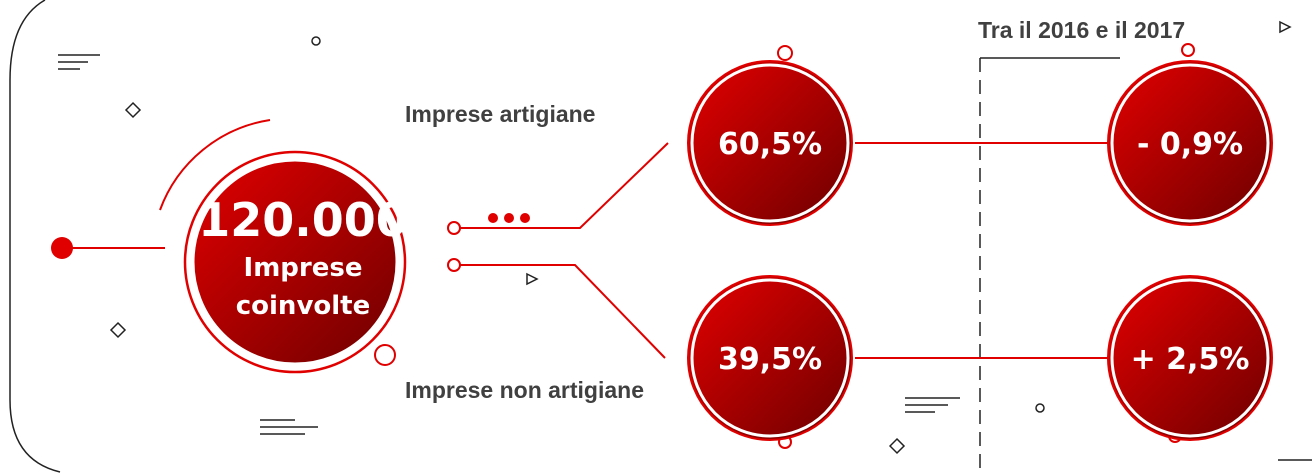 The image size is (1312, 475). Describe the element at coordinates (303, 306) in the screenshot. I see `center-line: coinvolte` at that location.